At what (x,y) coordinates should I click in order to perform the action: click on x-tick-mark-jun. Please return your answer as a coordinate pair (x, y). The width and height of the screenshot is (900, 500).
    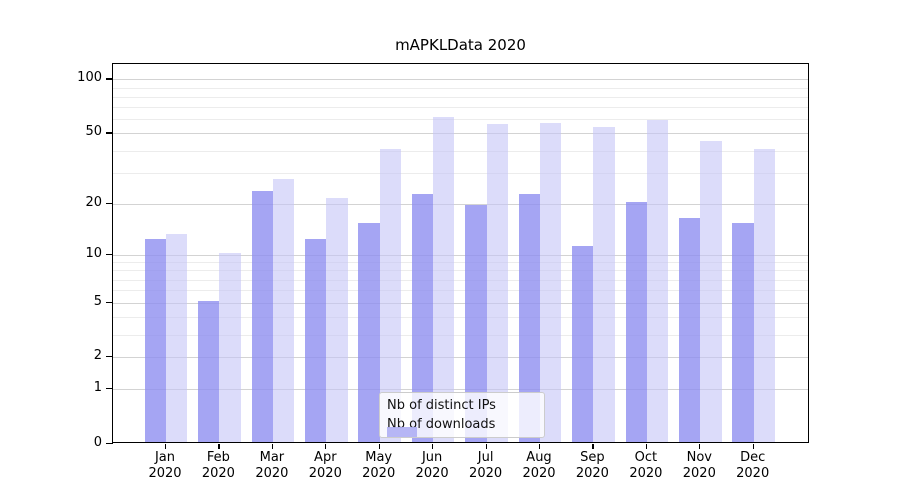
    Looking at the image, I should click on (433, 446).